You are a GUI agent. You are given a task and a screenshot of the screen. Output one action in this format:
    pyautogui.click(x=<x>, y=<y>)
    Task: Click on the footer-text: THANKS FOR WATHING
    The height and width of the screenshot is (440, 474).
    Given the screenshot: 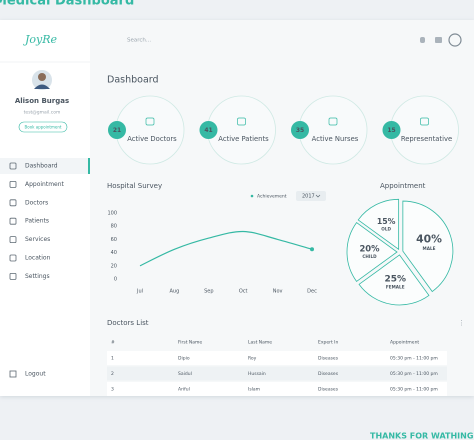 What is the action you would take?
    pyautogui.click(x=421, y=436)
    